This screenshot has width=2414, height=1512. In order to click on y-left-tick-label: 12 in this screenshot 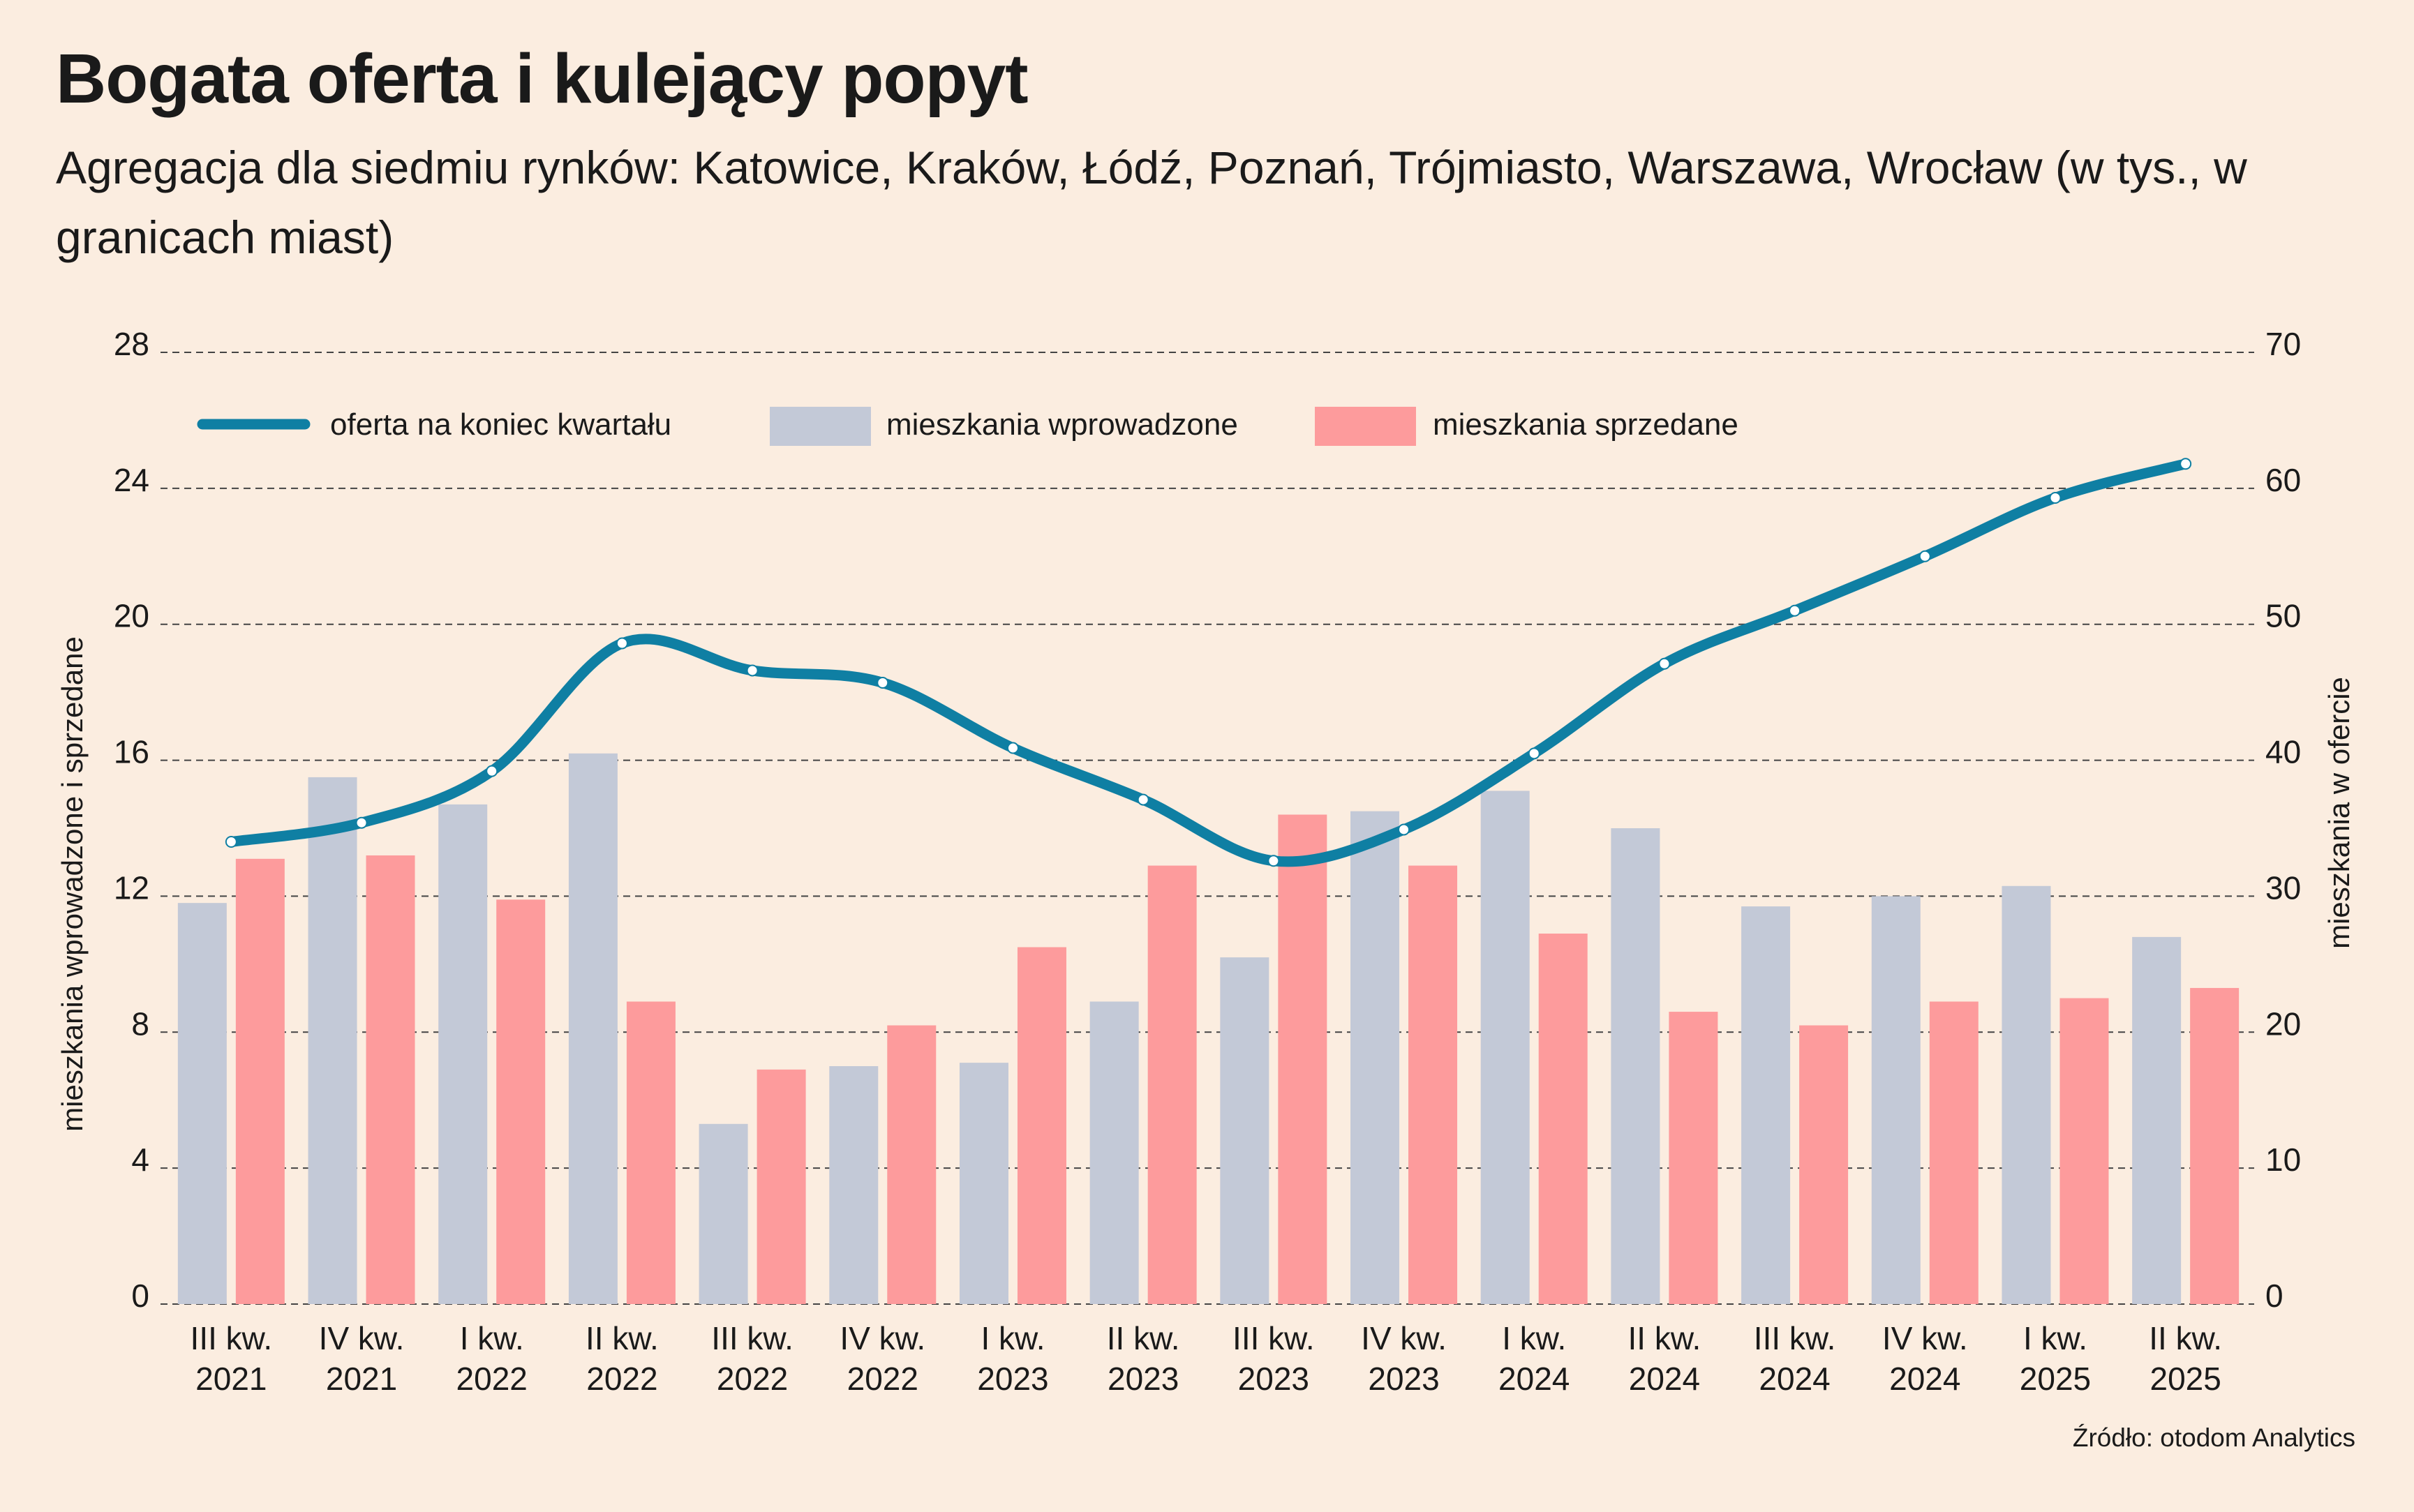, I will do `click(131, 887)`.